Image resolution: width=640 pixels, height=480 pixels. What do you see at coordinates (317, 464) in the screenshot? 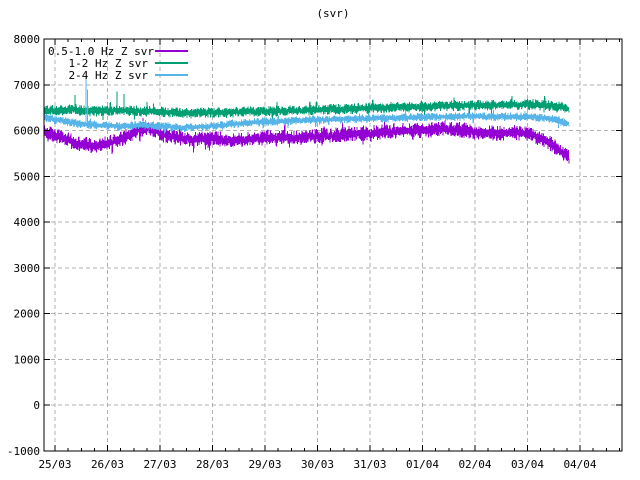
I see `x-tick-label: 30/03` at bounding box center [317, 464].